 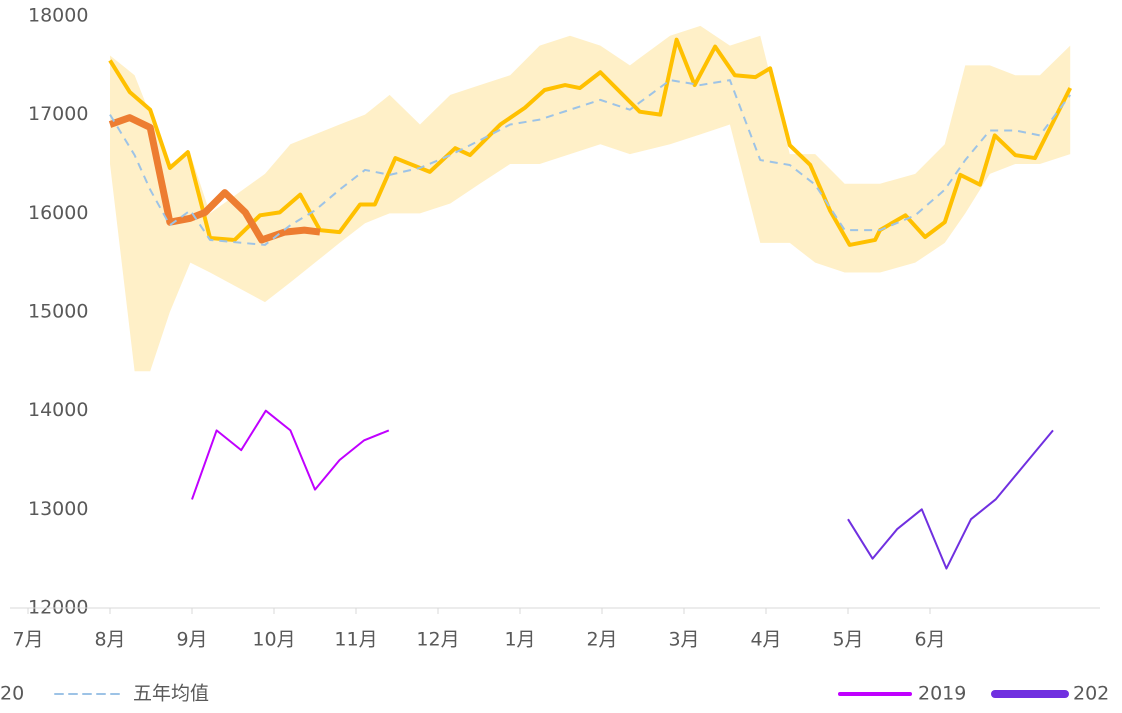 What do you see at coordinates (601, 640) in the screenshot?
I see `x-tick-label: 2月` at bounding box center [601, 640].